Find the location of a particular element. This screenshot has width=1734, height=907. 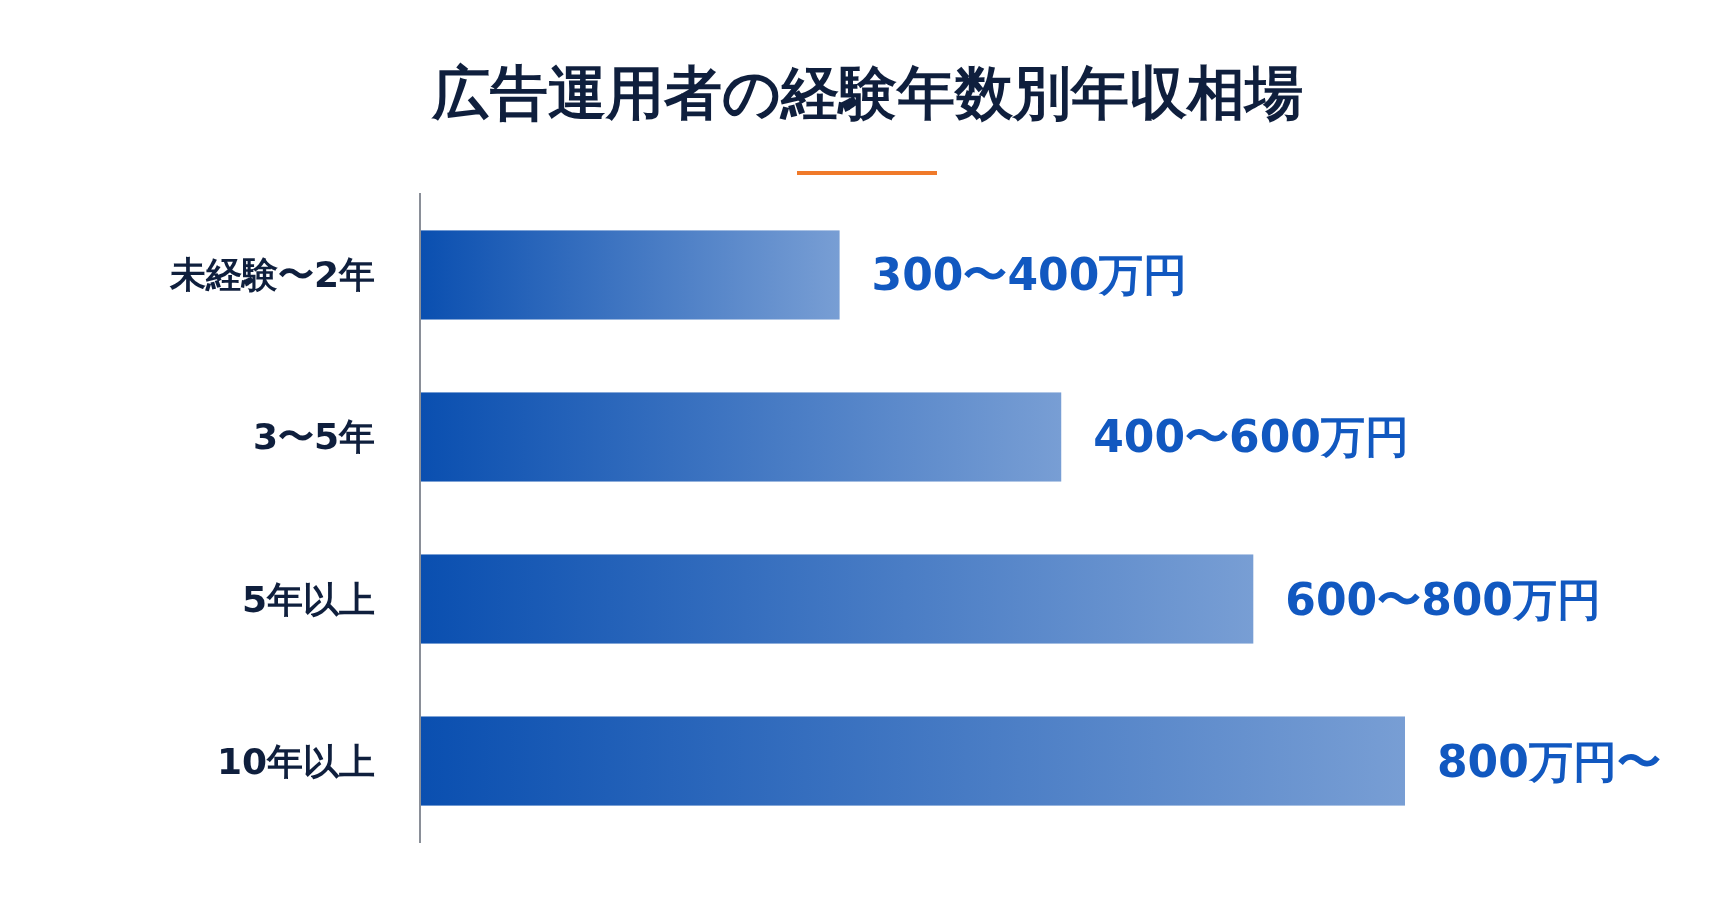

y-tick-label: 未経験〜2年 is located at coordinates (271, 275).